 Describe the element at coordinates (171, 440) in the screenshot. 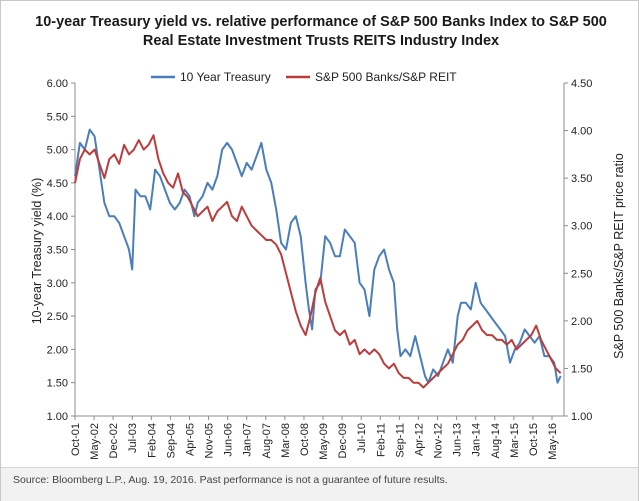

I see `x-tick-label: Sep-04` at that location.